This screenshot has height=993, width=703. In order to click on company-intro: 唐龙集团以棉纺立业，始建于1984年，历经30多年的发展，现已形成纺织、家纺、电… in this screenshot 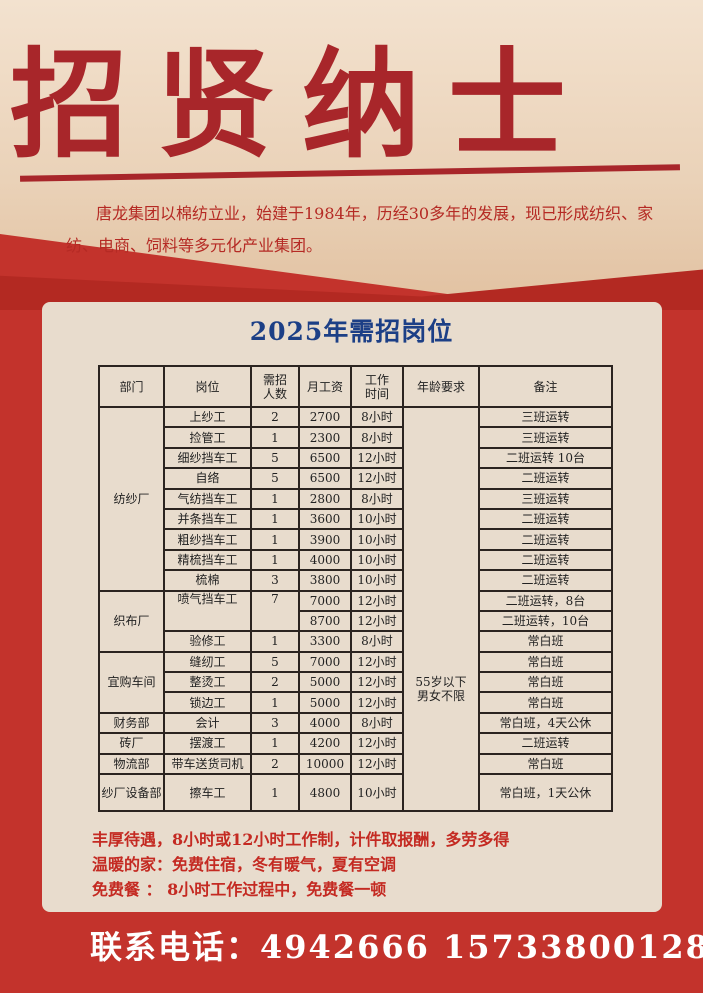, I will do `click(360, 229)`.